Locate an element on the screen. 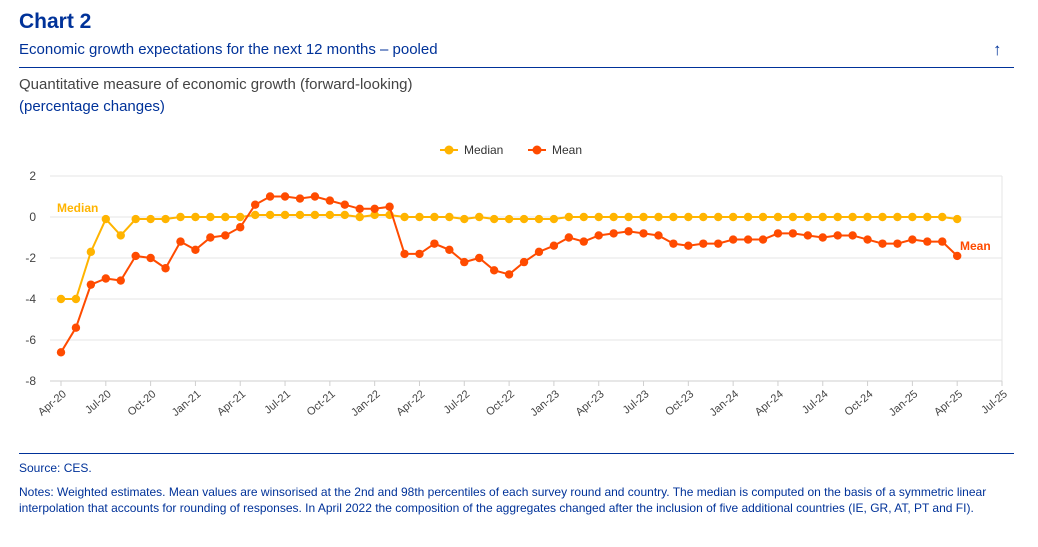 The width and height of the screenshot is (1038, 547). x-tick-label: Jul-24 is located at coordinates (815, 402).